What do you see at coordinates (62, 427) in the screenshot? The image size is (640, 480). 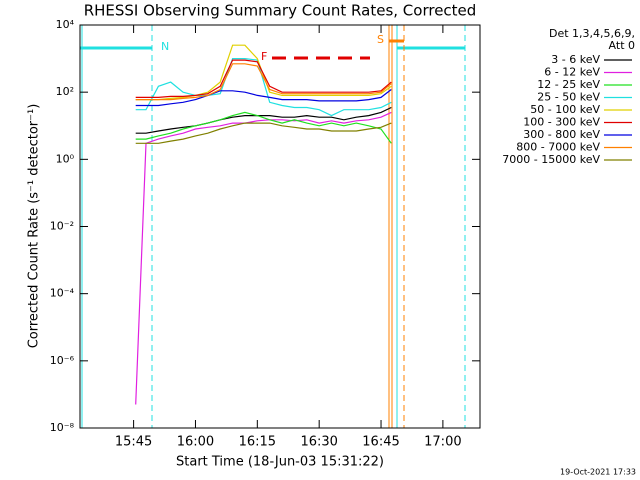 I see `y-tick-label: 10⁻⁸` at bounding box center [62, 427].